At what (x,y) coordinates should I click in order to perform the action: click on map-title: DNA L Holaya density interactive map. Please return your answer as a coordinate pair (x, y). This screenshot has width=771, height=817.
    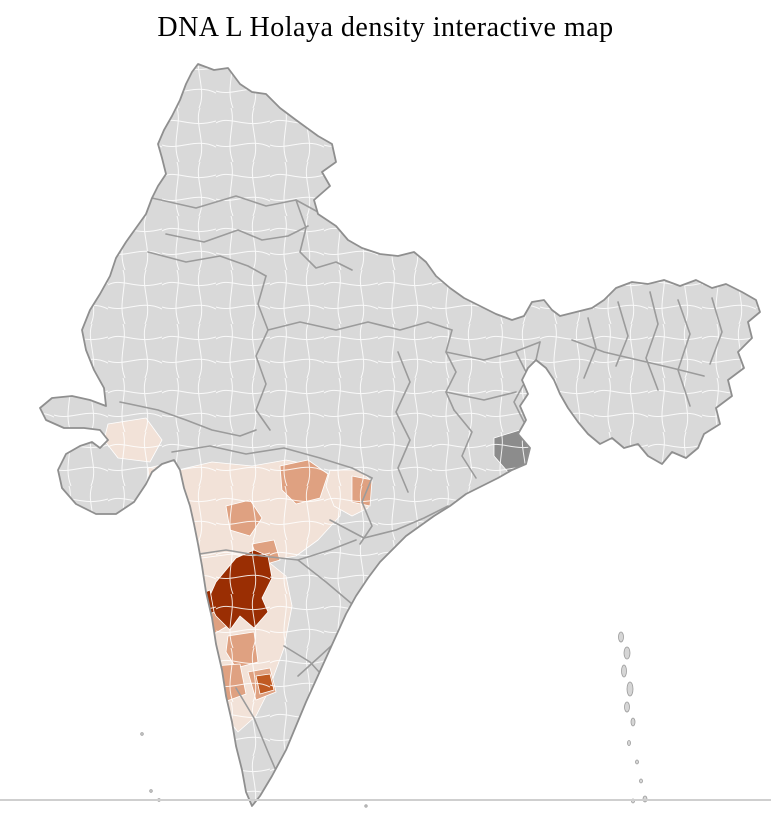
    Looking at the image, I should click on (385, 27).